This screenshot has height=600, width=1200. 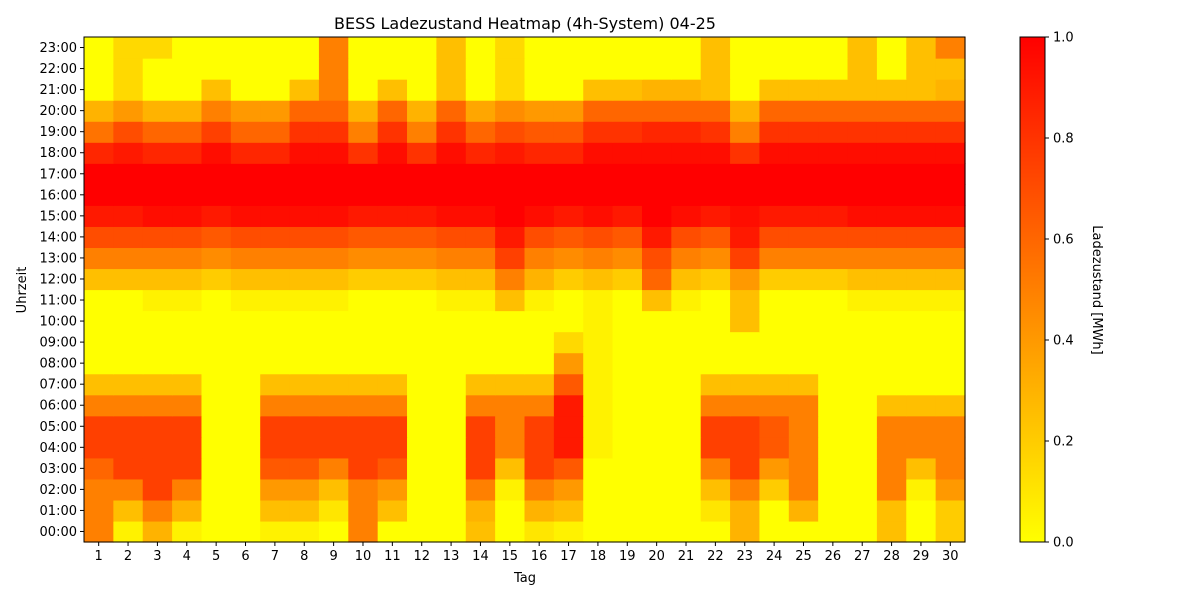 What do you see at coordinates (1063, 341) in the screenshot?
I see `colorbar-tick-label: 0.4` at bounding box center [1063, 341].